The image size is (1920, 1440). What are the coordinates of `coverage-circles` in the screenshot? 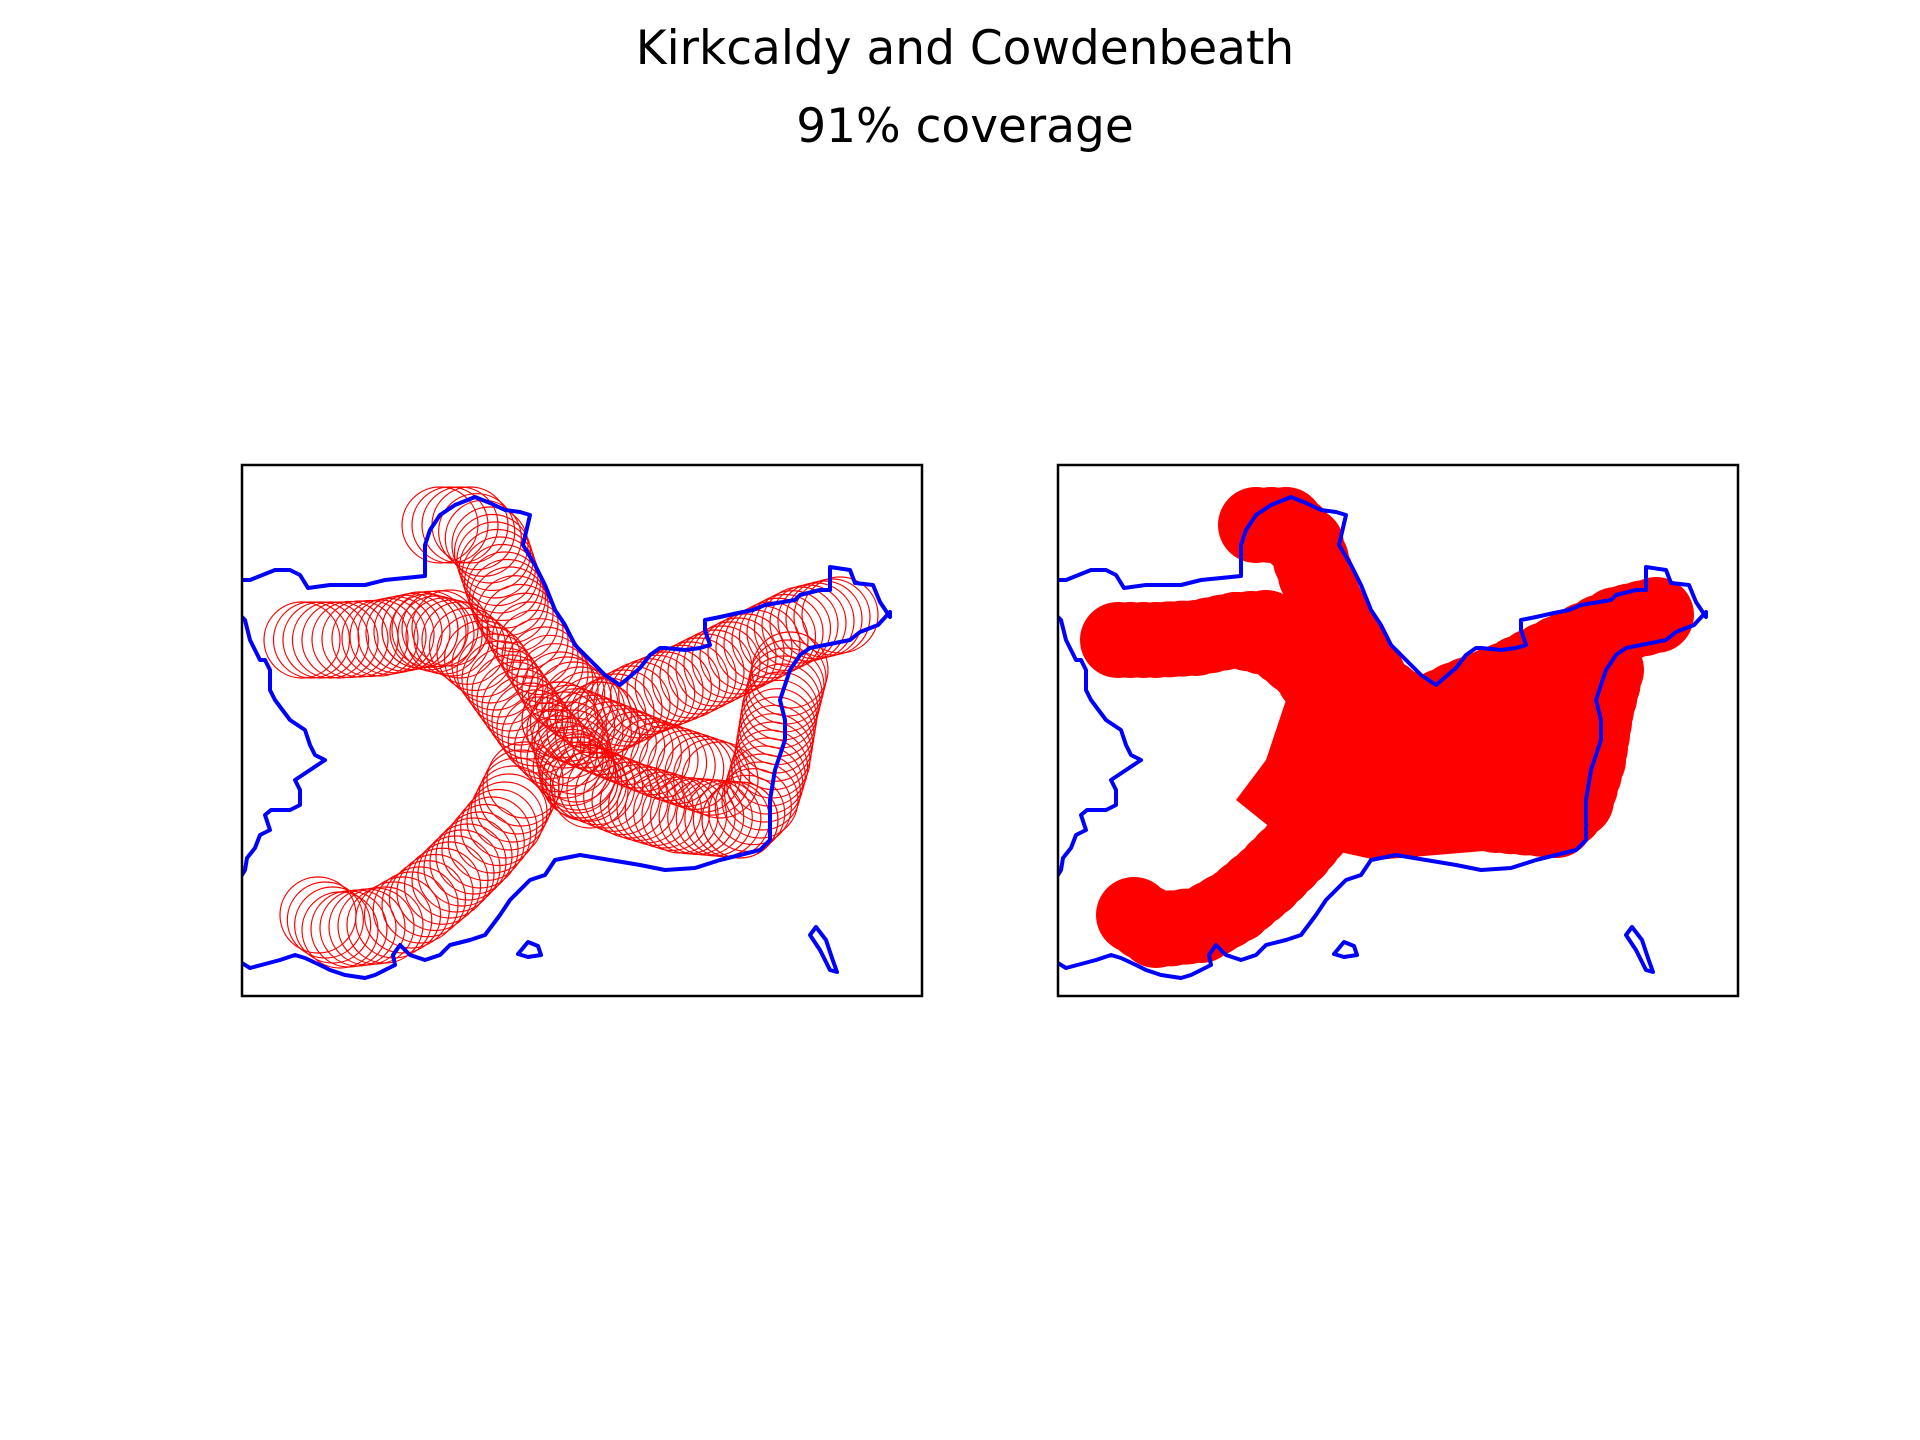 It's located at (571, 727).